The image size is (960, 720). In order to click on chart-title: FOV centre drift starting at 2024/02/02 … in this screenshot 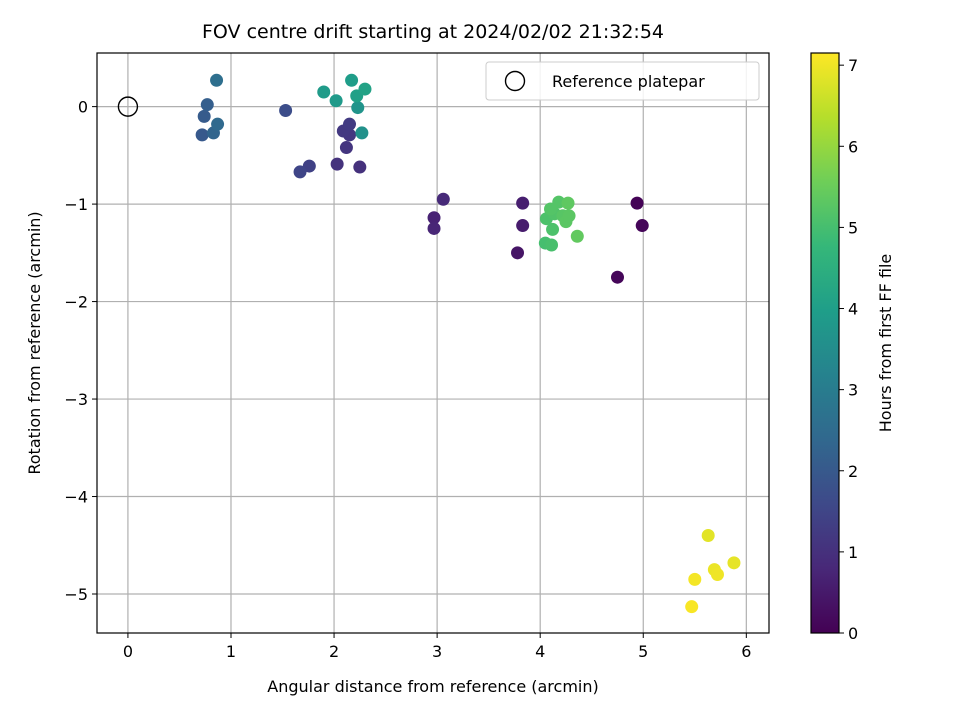, I will do `click(433, 32)`.